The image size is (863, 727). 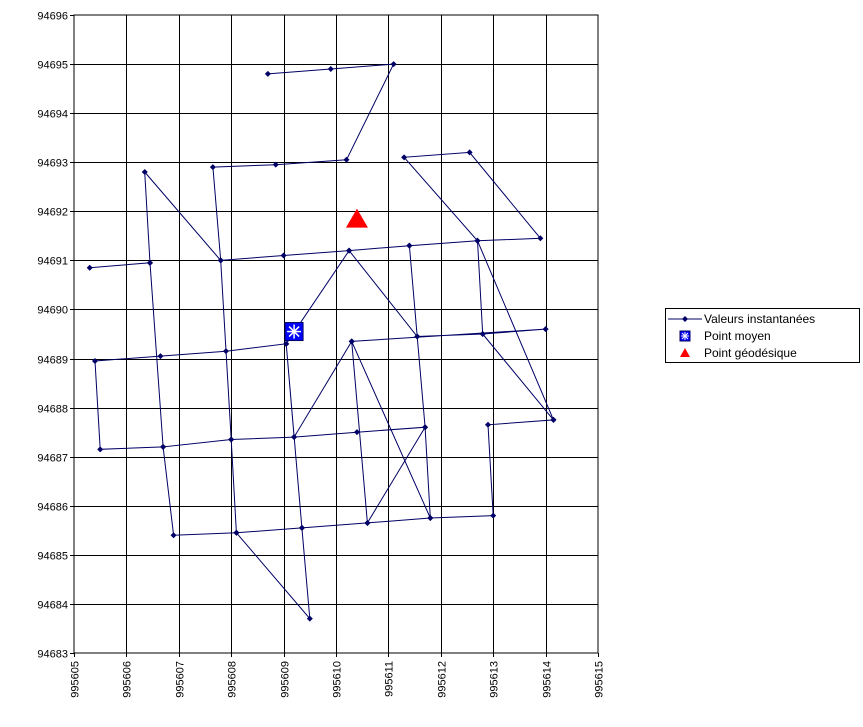 What do you see at coordinates (52, 361) in the screenshot?
I see `y-tick-label: 94689` at bounding box center [52, 361].